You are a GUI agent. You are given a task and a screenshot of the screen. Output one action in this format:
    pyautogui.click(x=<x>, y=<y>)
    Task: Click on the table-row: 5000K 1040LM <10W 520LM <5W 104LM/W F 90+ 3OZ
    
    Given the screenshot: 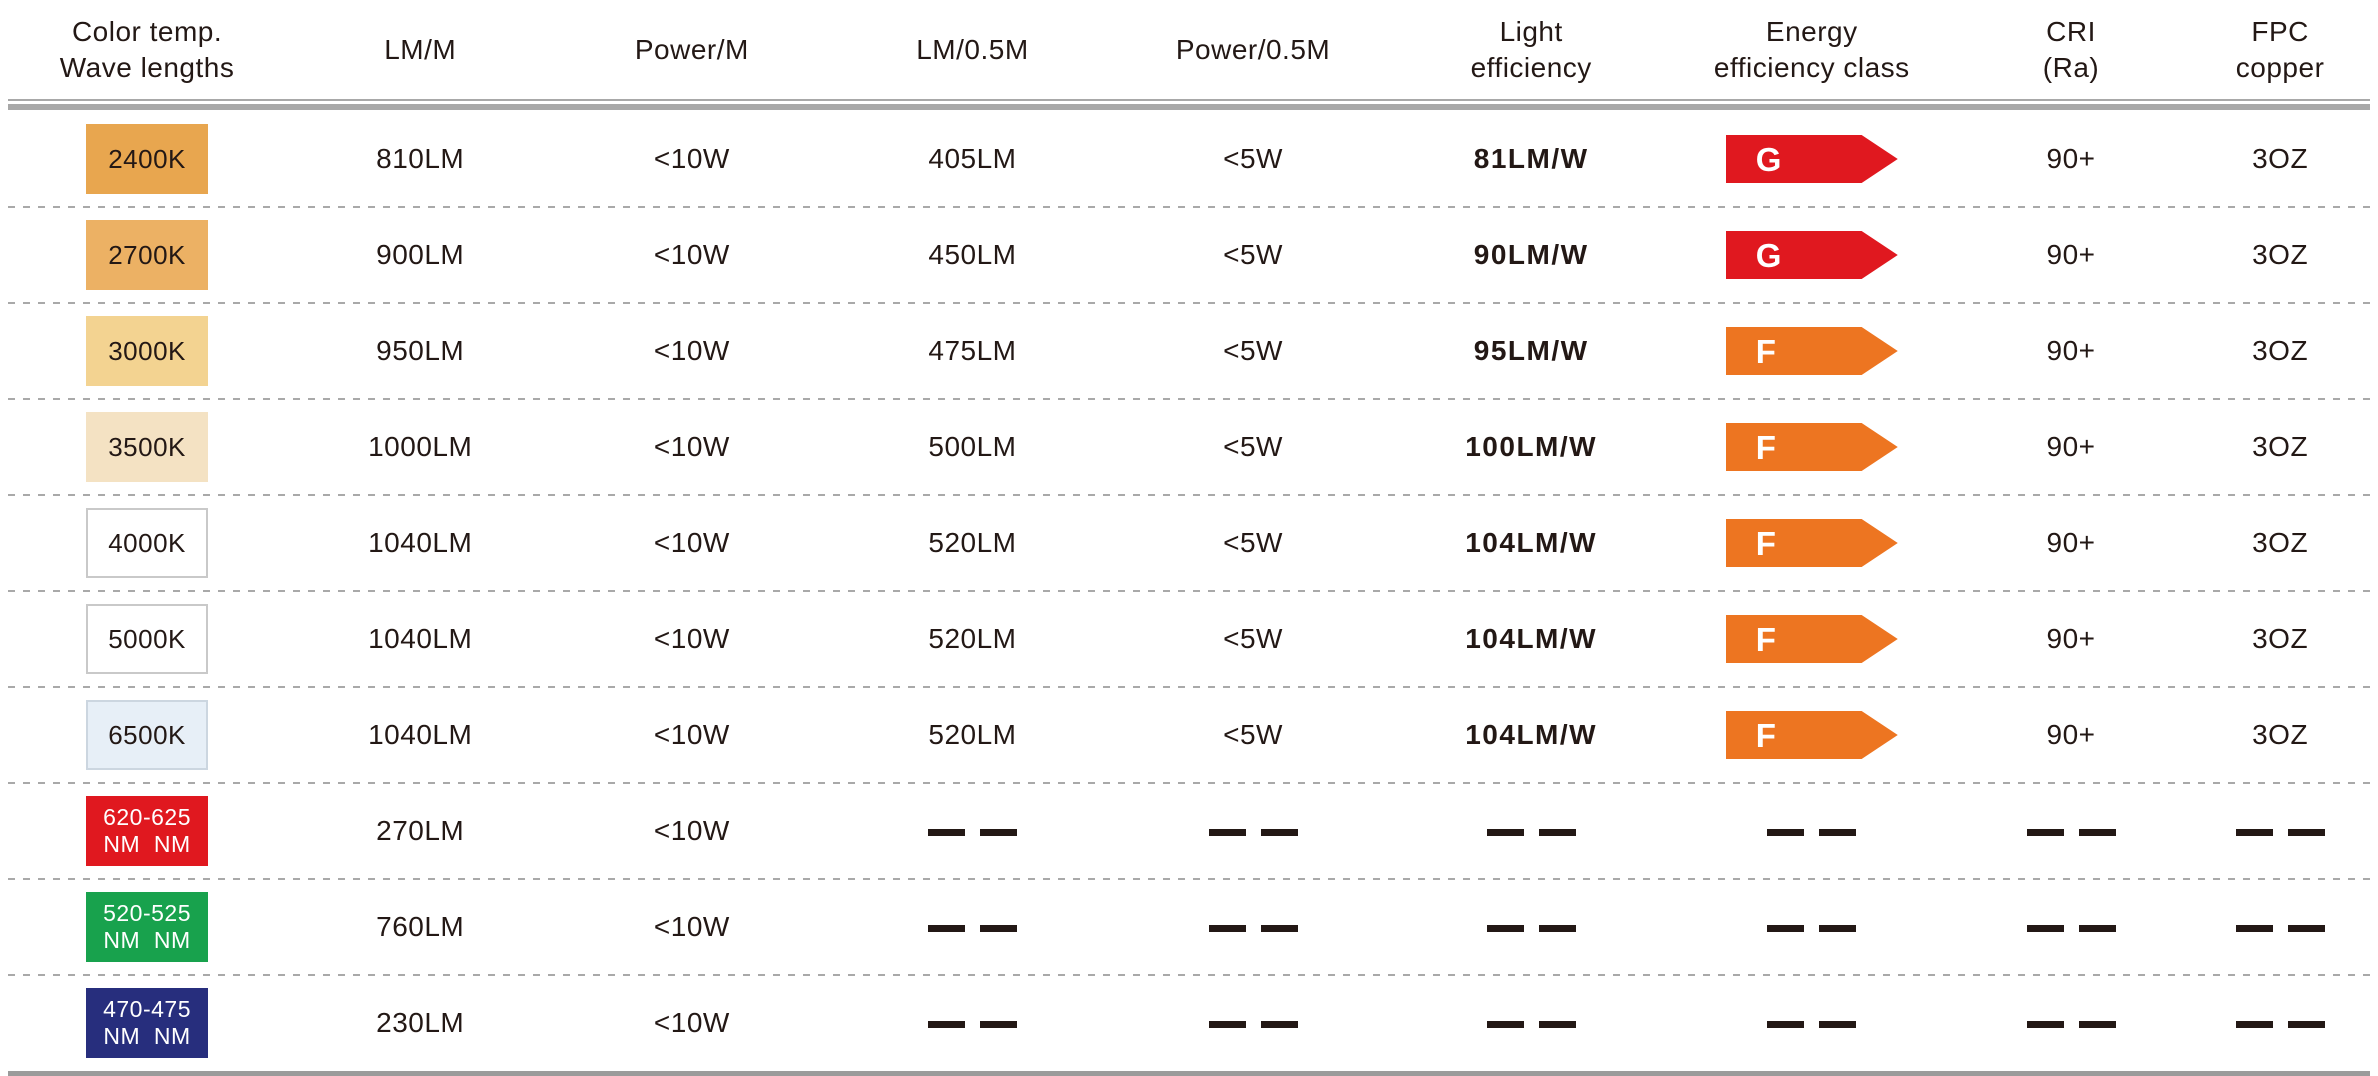 What is the action you would take?
    pyautogui.click(x=1189, y=639)
    